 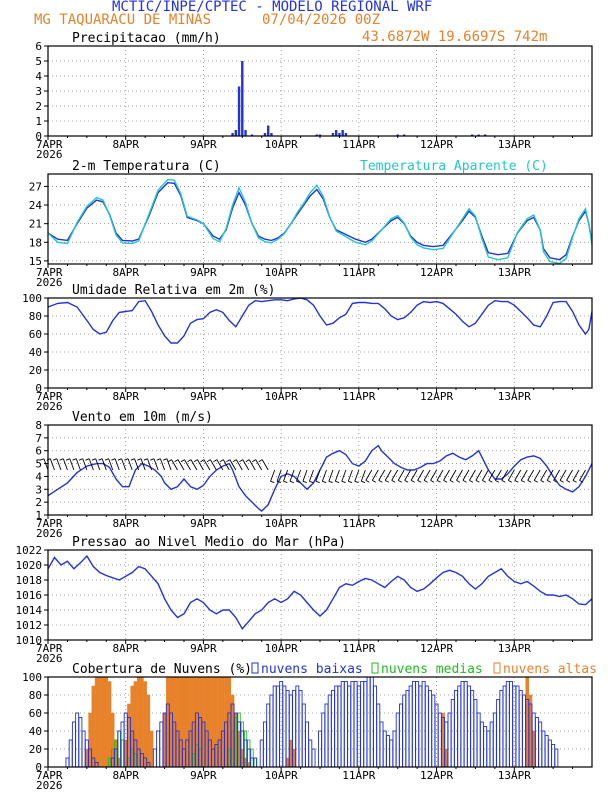 I want to click on temp-xtick-label: 13APR, so click(x=514, y=272).